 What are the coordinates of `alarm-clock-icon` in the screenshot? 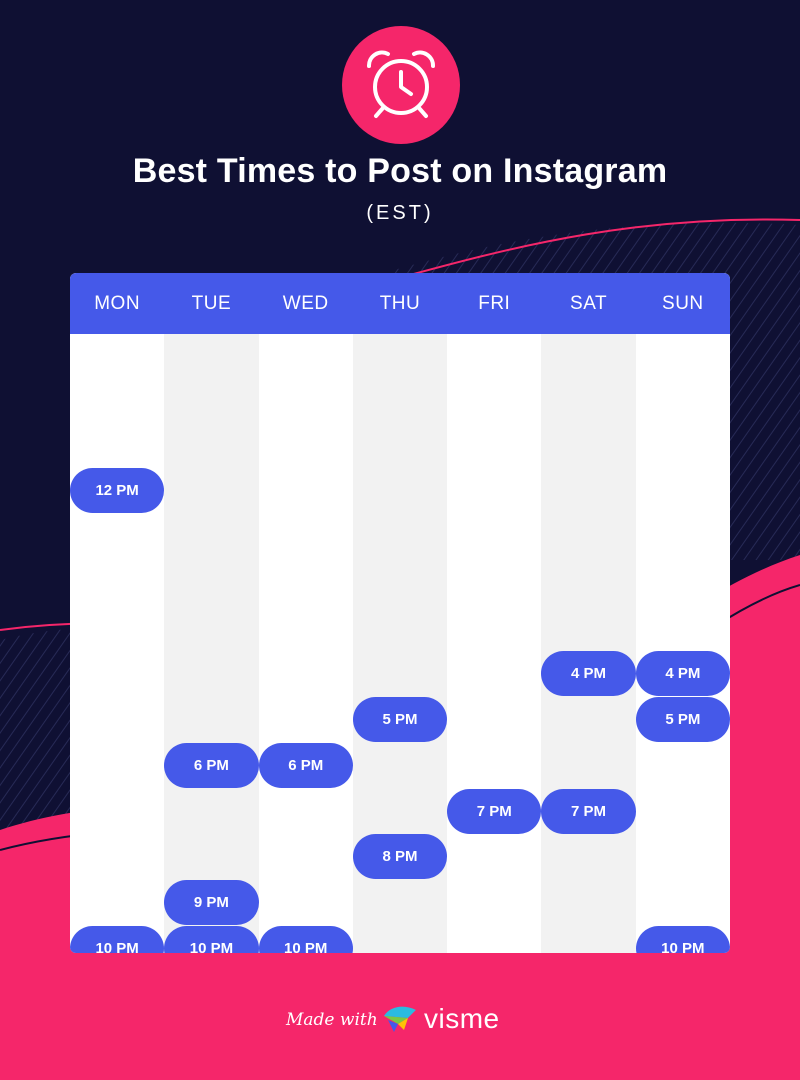 It's located at (401, 84).